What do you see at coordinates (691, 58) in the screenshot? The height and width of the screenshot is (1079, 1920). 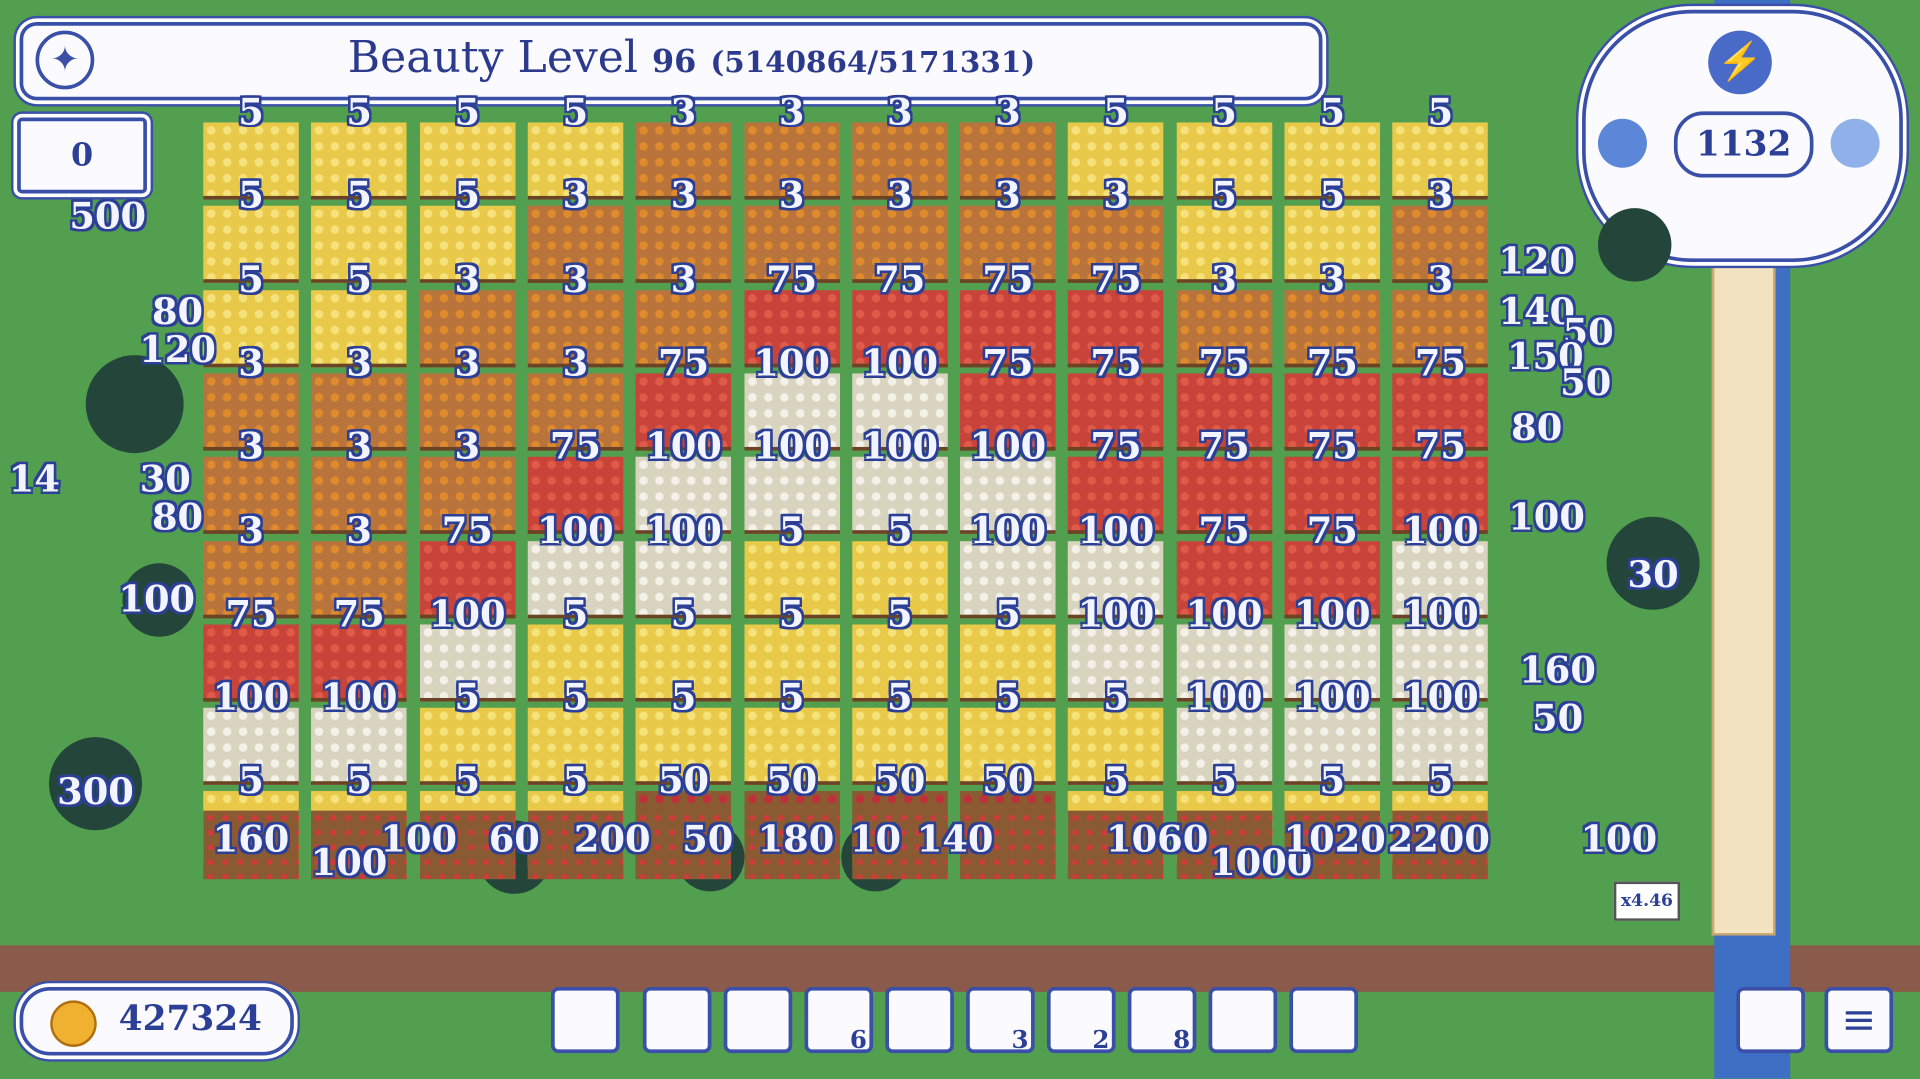 I see `beauty-text: Beauty Level 96 (5140864/5171331)` at bounding box center [691, 58].